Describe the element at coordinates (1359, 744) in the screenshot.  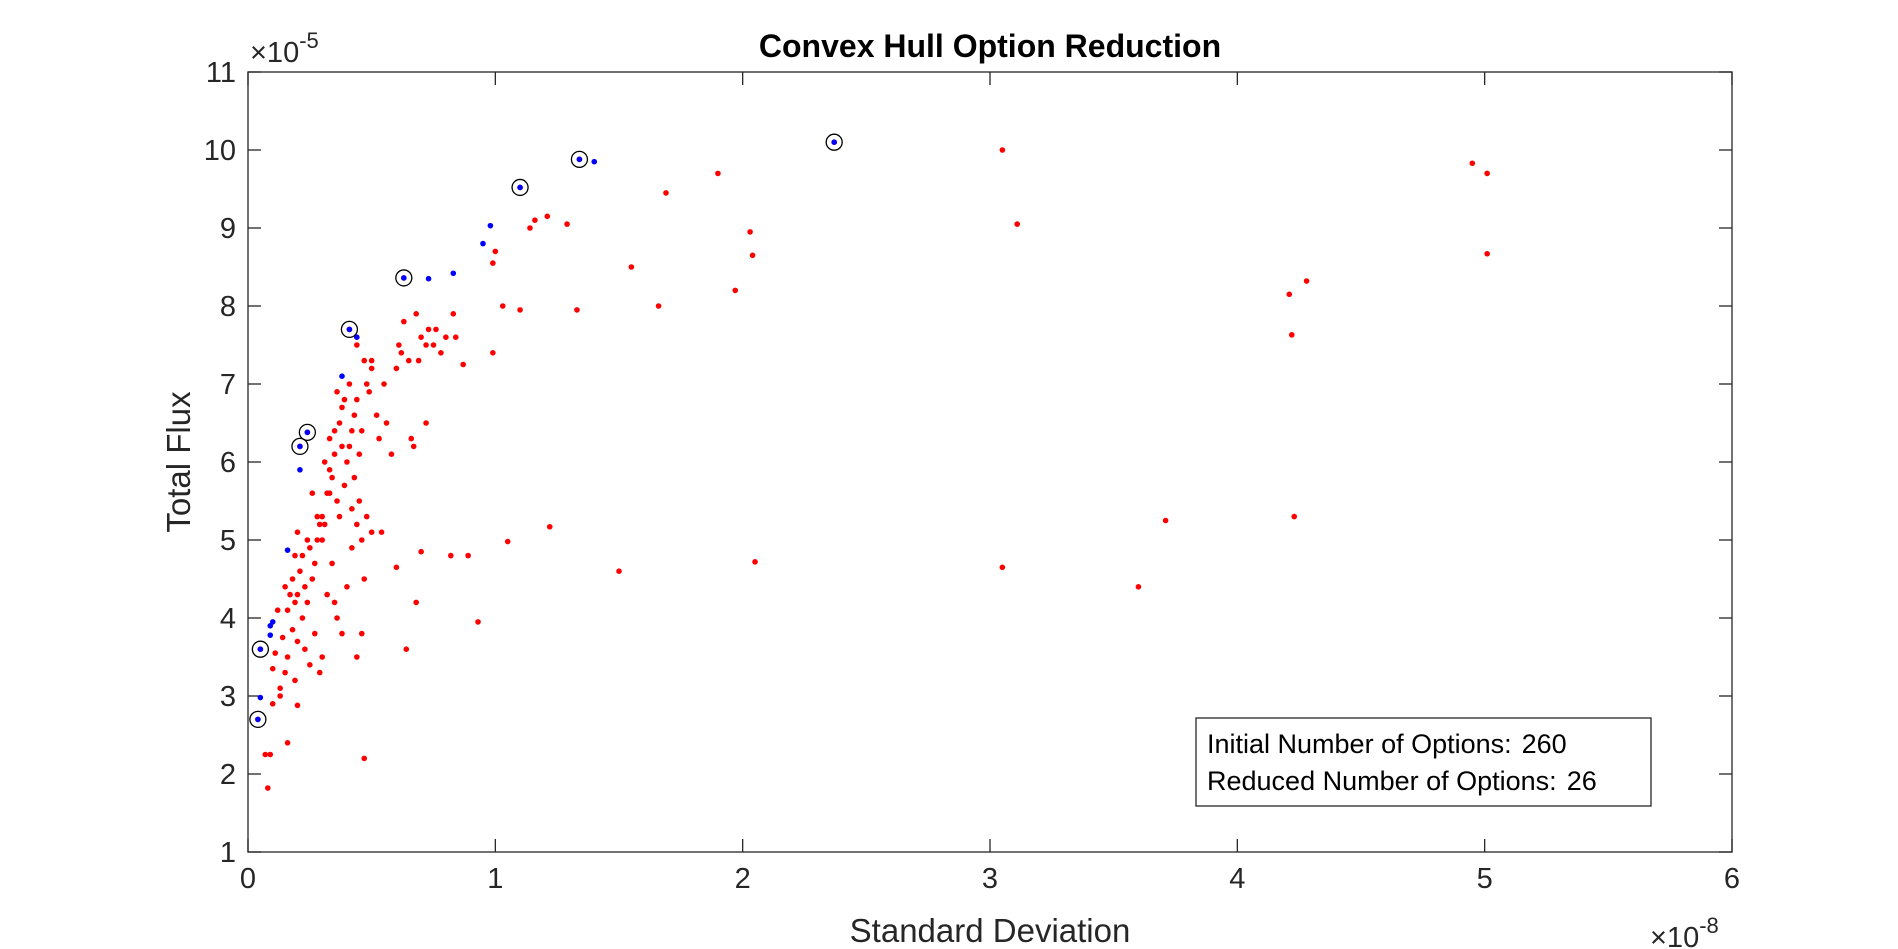
I see `annotation-line-1-label: Initial Number of Options:` at that location.